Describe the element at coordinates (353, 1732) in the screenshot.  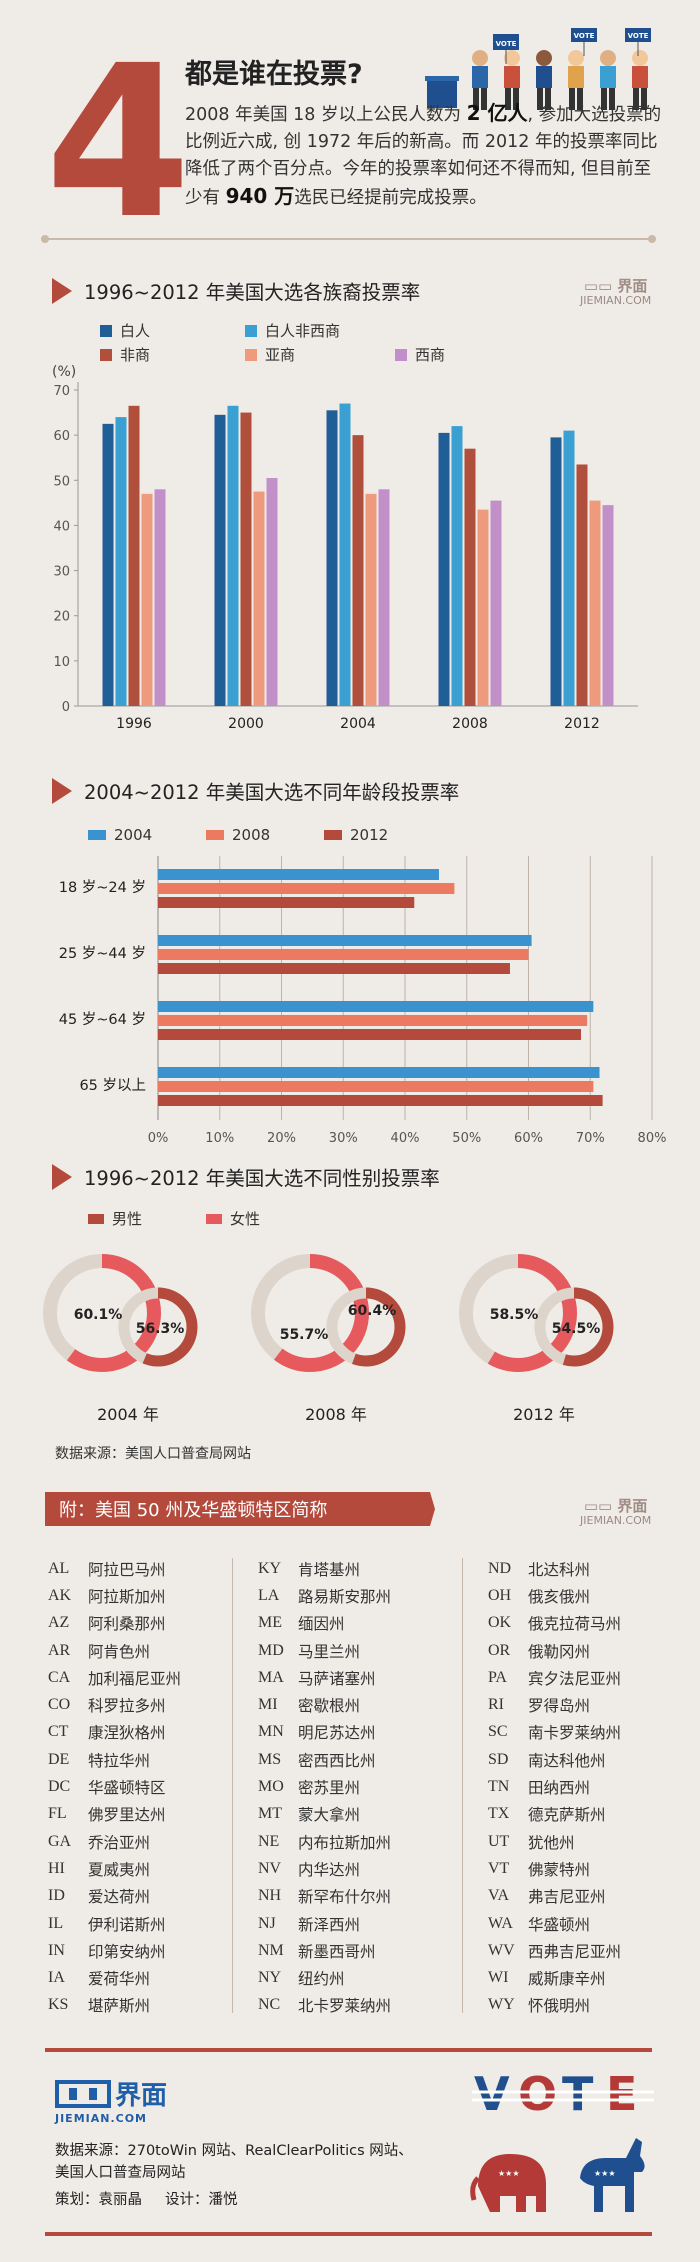
I see `state-row: MN 明尼苏达州` at that location.